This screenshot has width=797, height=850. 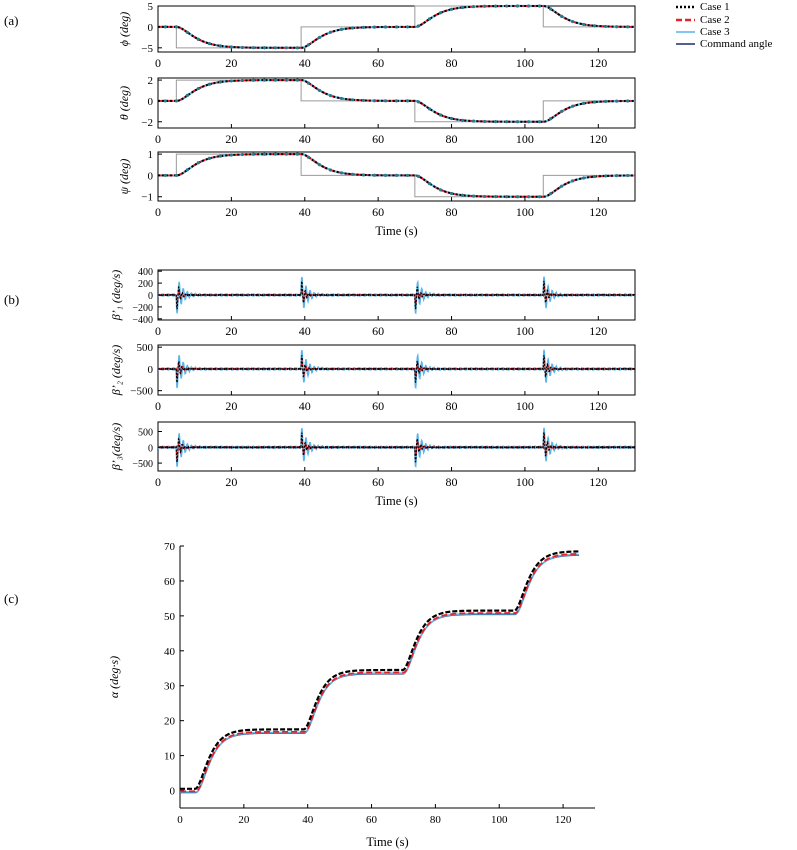 What do you see at coordinates (116, 447) in the screenshot?
I see `y-axis-label: β’₃(deg/s)` at bounding box center [116, 447].